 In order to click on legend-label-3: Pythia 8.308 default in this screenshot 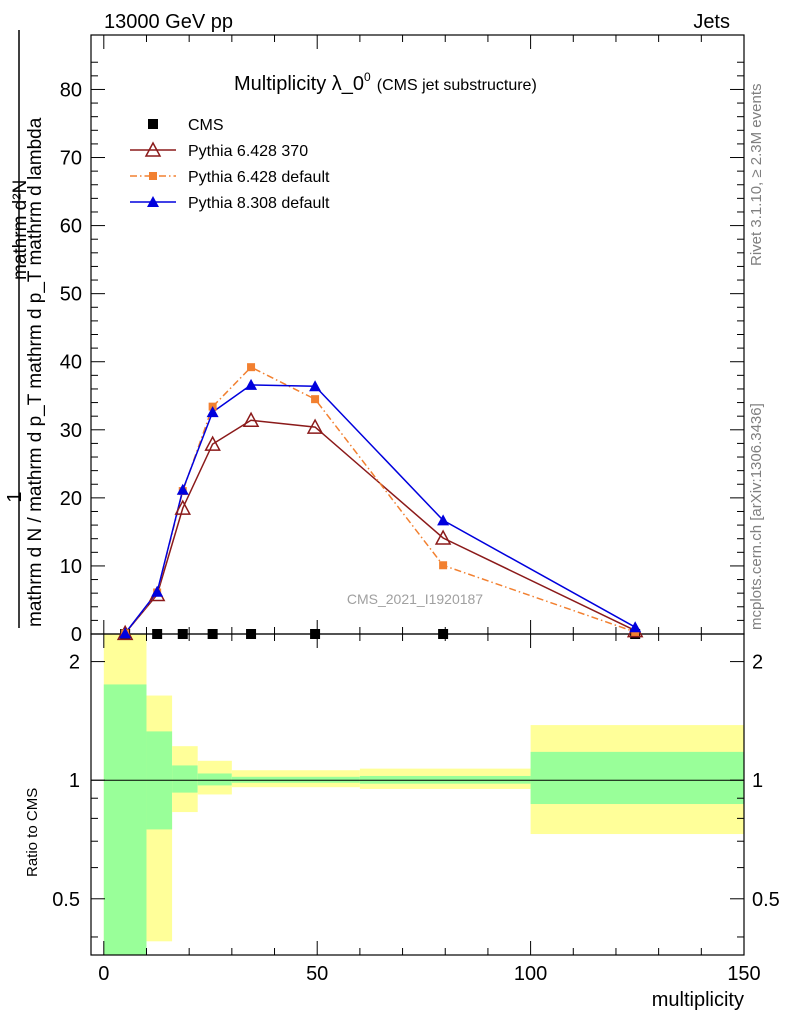, I will do `click(259, 203)`.